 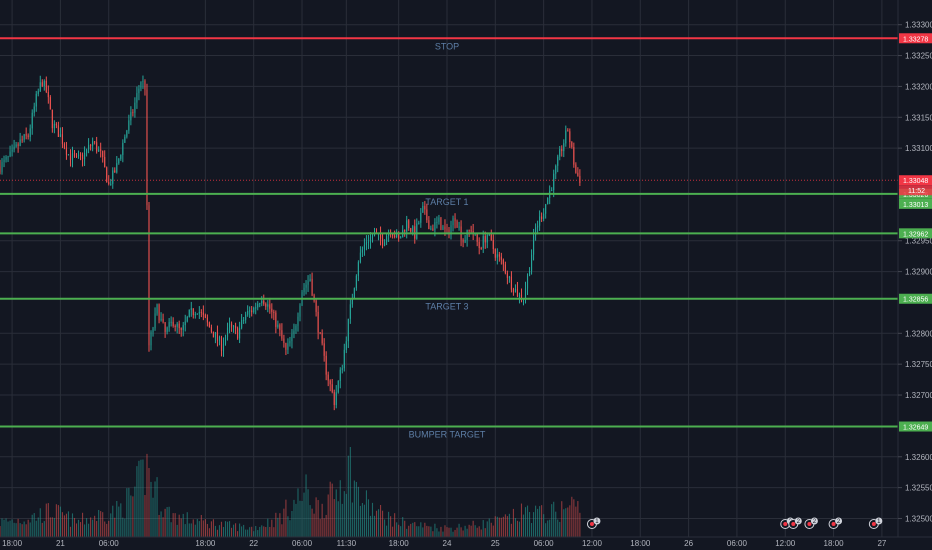 What do you see at coordinates (449, 304) in the screenshot?
I see `target-3-line: TARGET 3` at bounding box center [449, 304].